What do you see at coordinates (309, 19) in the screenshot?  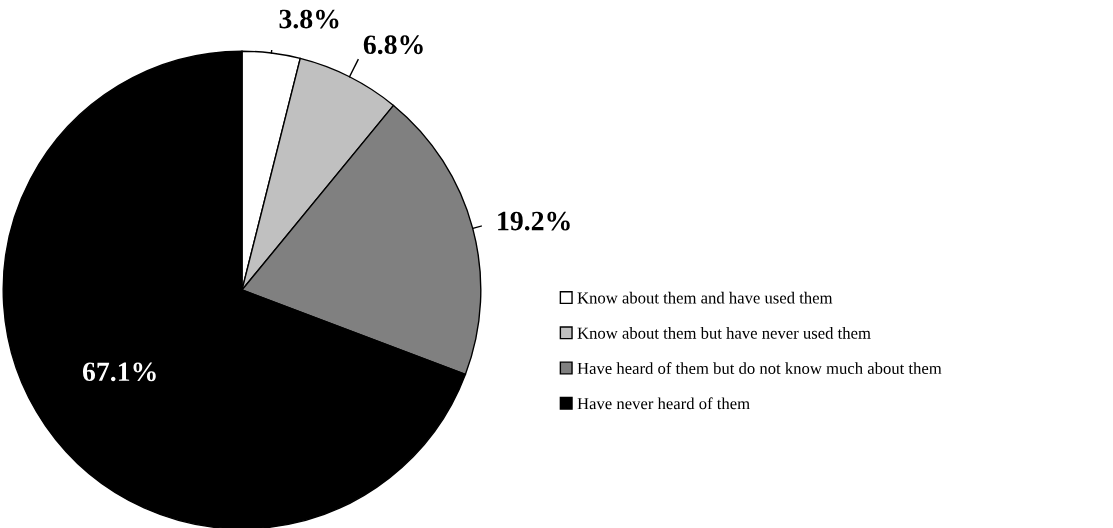 I see `data-label: 3.8%` at bounding box center [309, 19].